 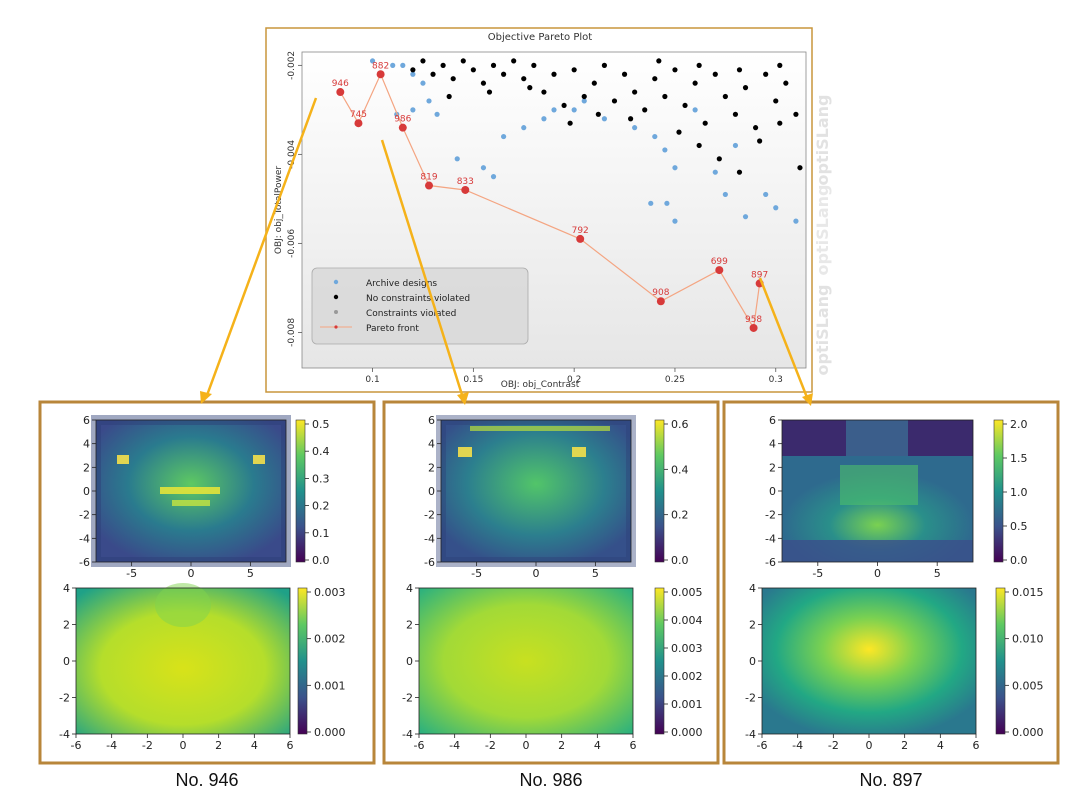 I want to click on heatmap-ytick-label: 2, so click(x=66, y=625).